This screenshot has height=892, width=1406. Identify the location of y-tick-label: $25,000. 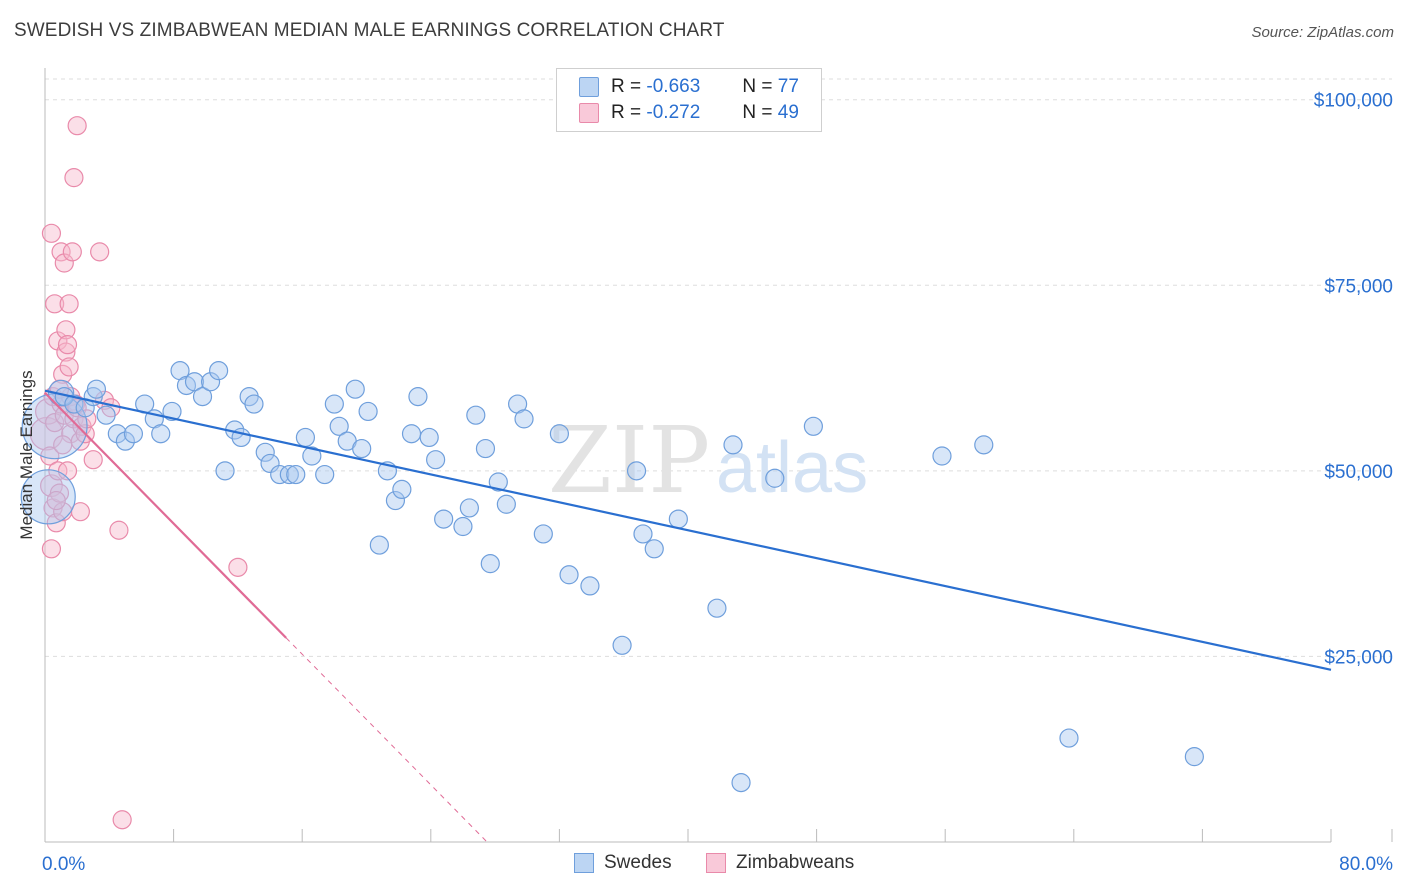
(1358, 657).